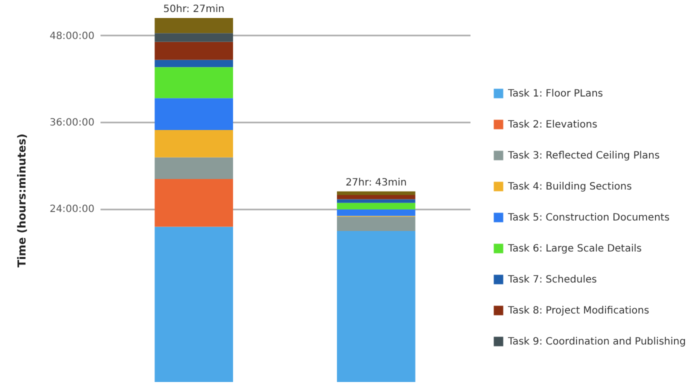 The height and width of the screenshot is (385, 696). I want to click on legend-label: Task 5: Construction Documents, so click(588, 218).